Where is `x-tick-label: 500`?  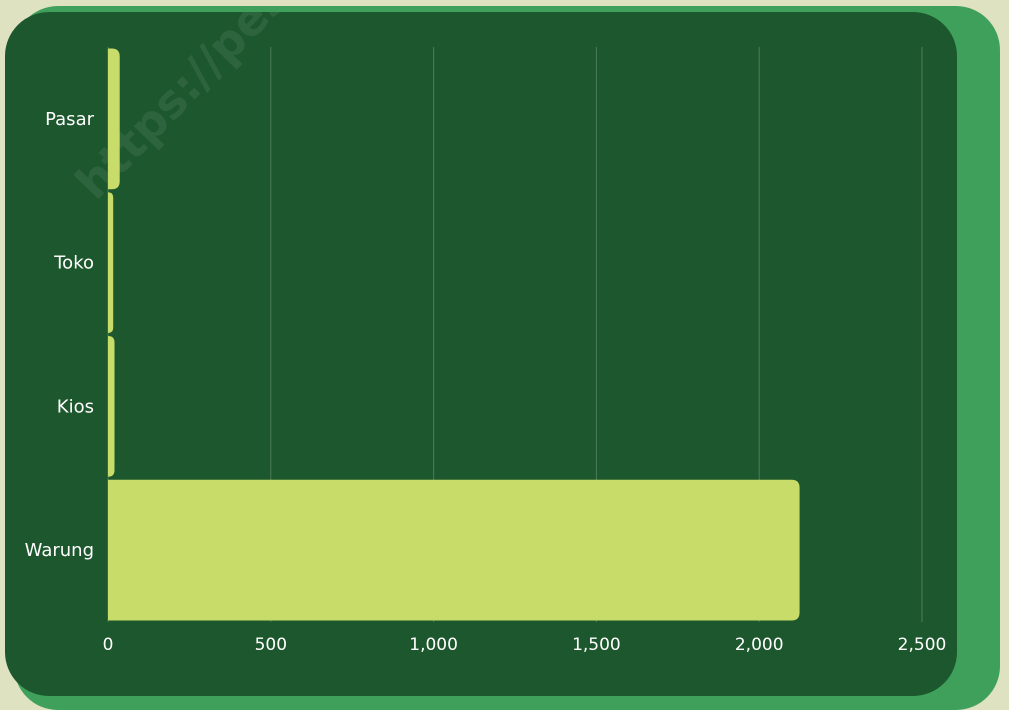
x-tick-label: 500 is located at coordinates (271, 645).